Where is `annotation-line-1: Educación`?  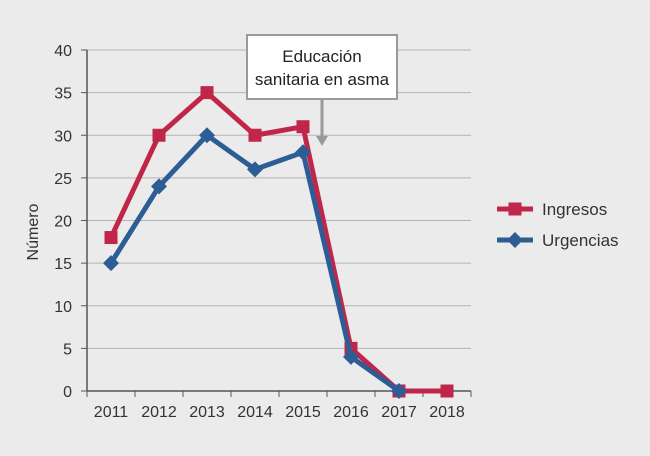 annotation-line-1: Educación is located at coordinates (321, 56).